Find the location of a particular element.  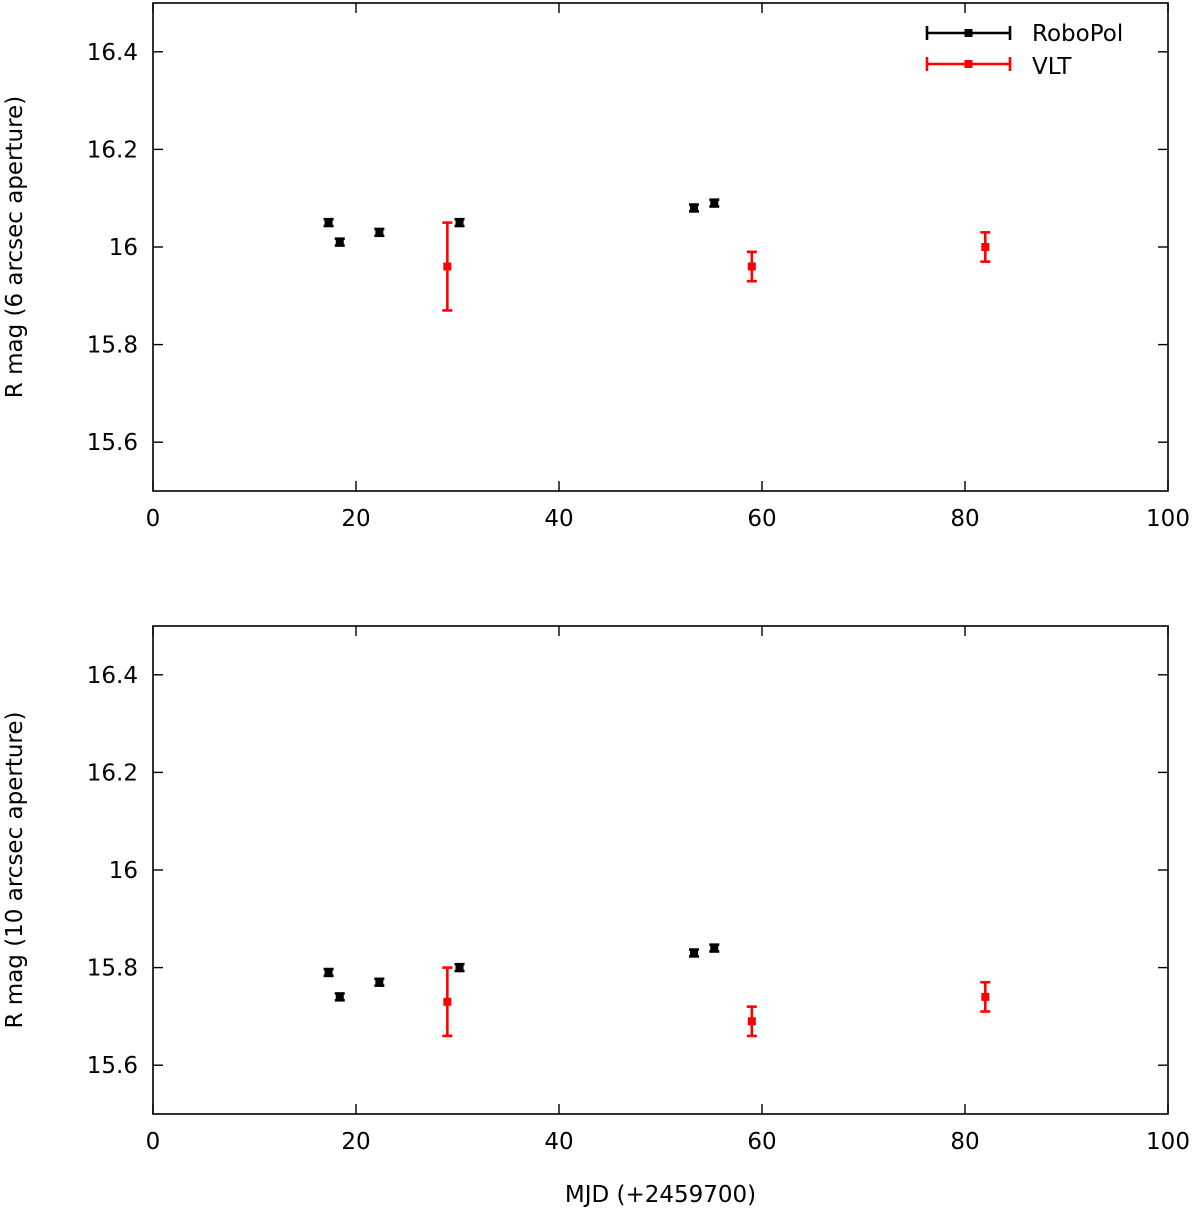

legend-label-vlt: VLT is located at coordinates (1052, 67).